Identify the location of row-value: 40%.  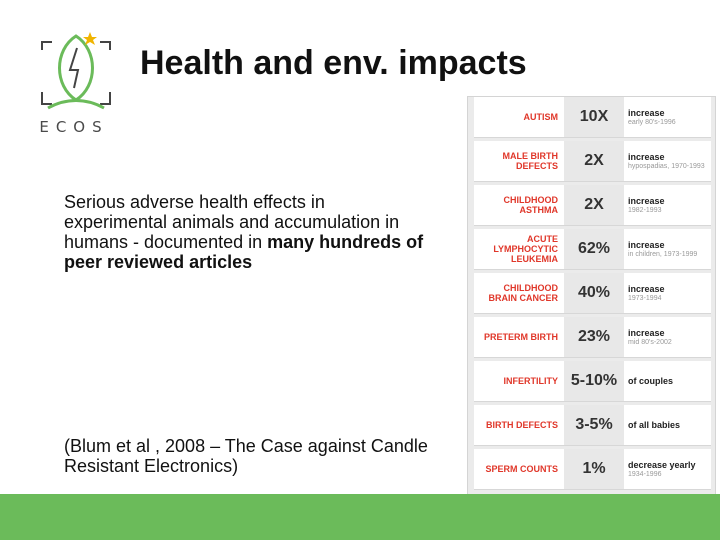
(594, 293).